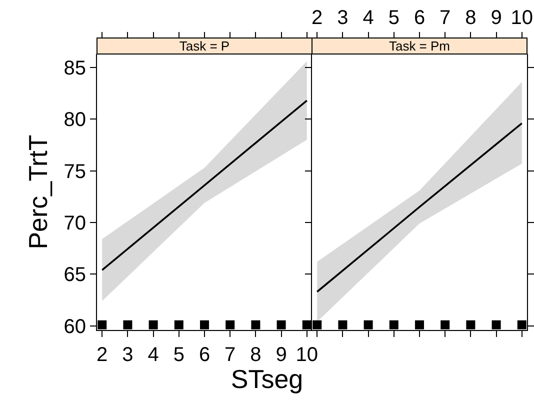  I want to click on y-tick-label: 75, so click(75, 171).